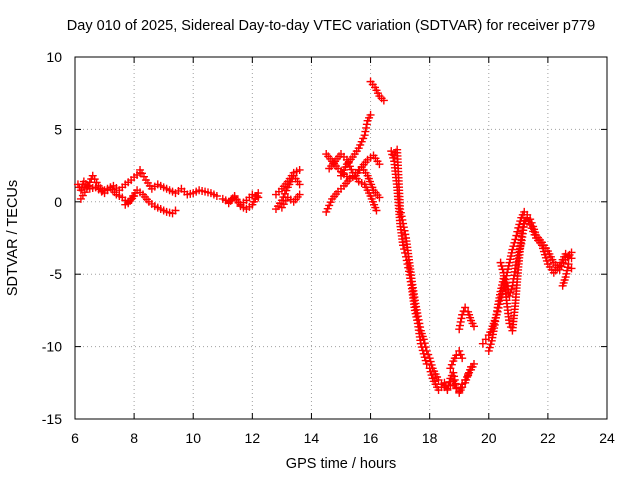  What do you see at coordinates (253, 438) in the screenshot?
I see `x-tick-label: 12` at bounding box center [253, 438].